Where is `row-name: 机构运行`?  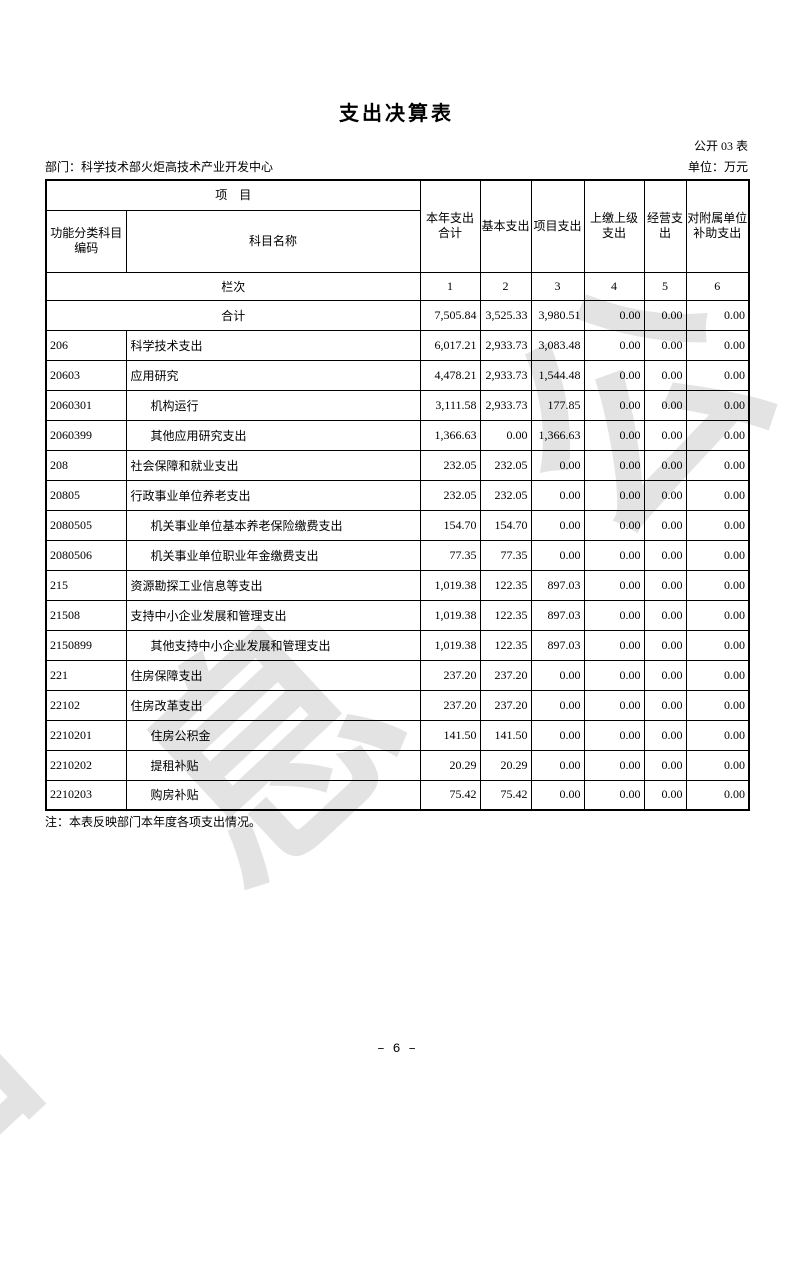
row-name: 机构运行 is located at coordinates (273, 405).